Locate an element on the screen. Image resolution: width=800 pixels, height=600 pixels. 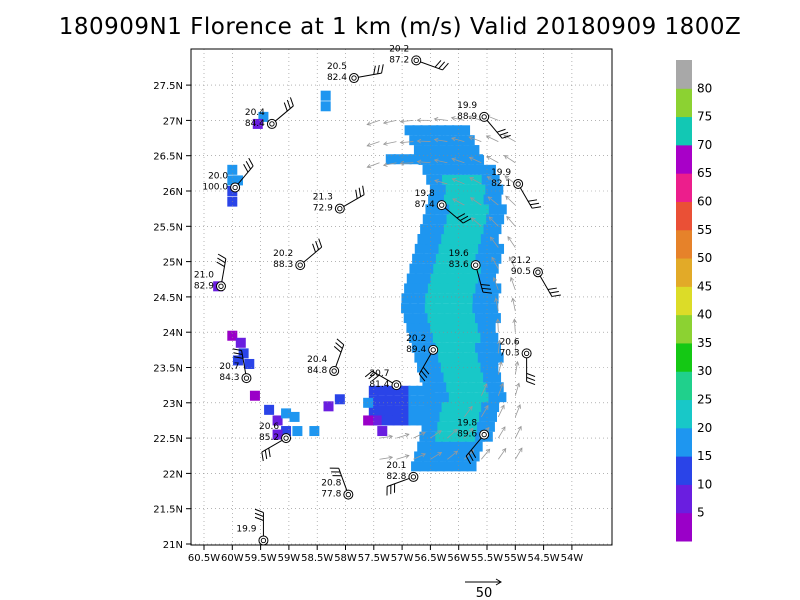
station-value-top: 19.8 is located at coordinates (467, 424).